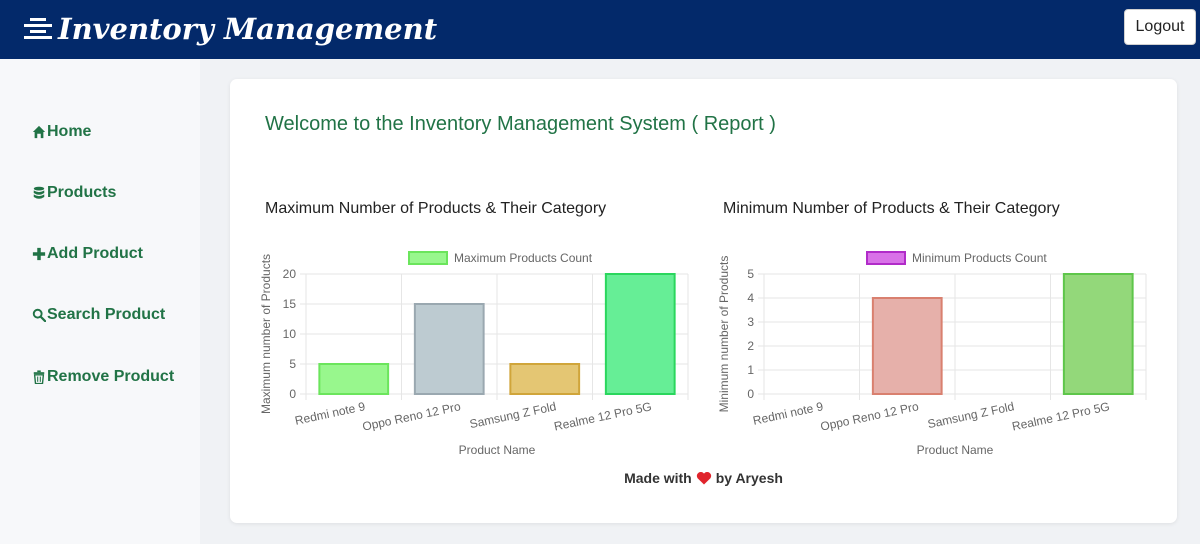  What do you see at coordinates (979, 258) in the screenshot?
I see `legend-label: Minimum Products Count` at bounding box center [979, 258].